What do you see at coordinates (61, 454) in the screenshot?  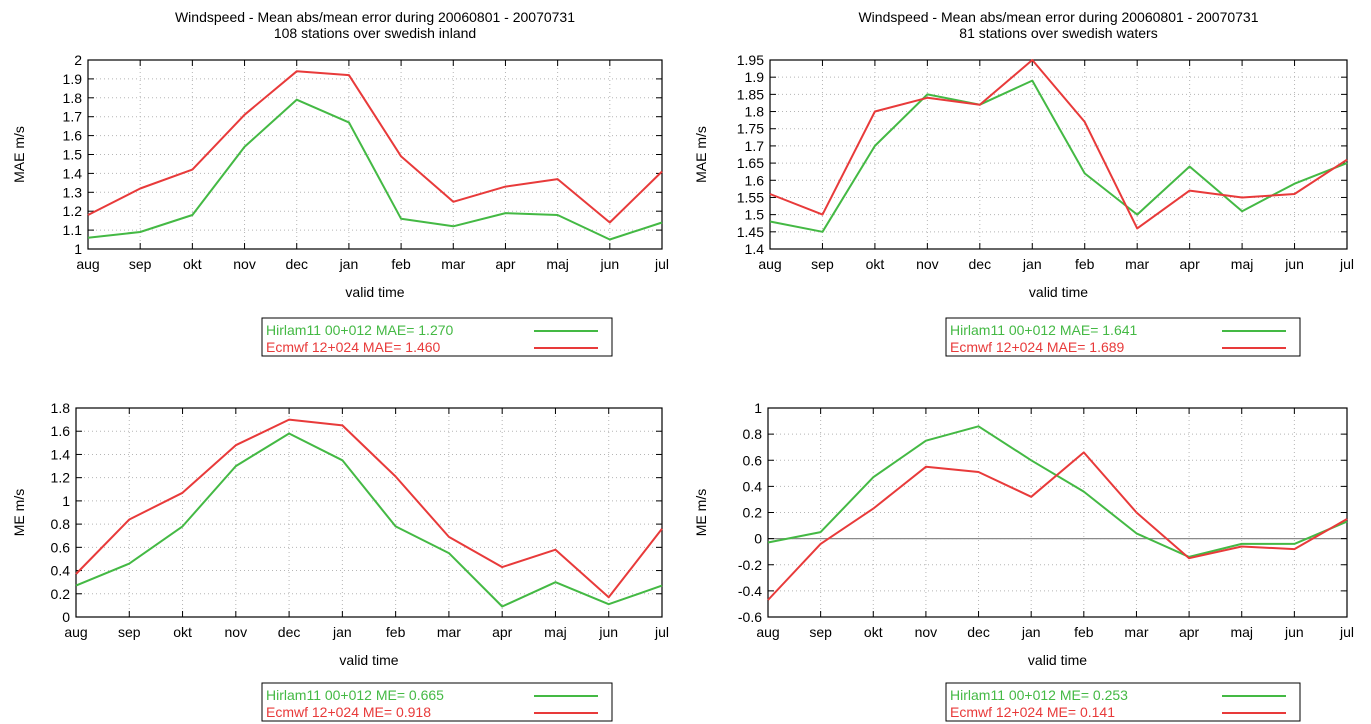 I see `y-tick-label: 1.4` at bounding box center [61, 454].